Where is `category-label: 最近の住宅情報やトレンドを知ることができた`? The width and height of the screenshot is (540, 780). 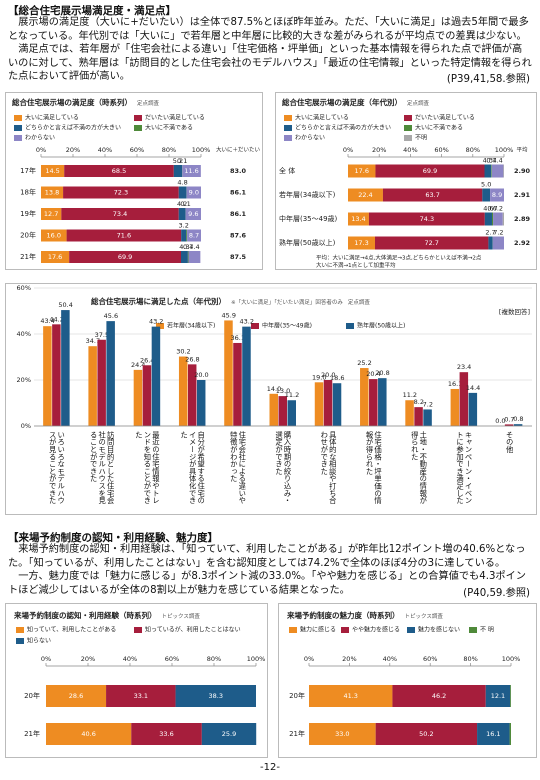 category-label: 最近の住宅情報やトレンドを知ることができた is located at coordinates (147, 467).